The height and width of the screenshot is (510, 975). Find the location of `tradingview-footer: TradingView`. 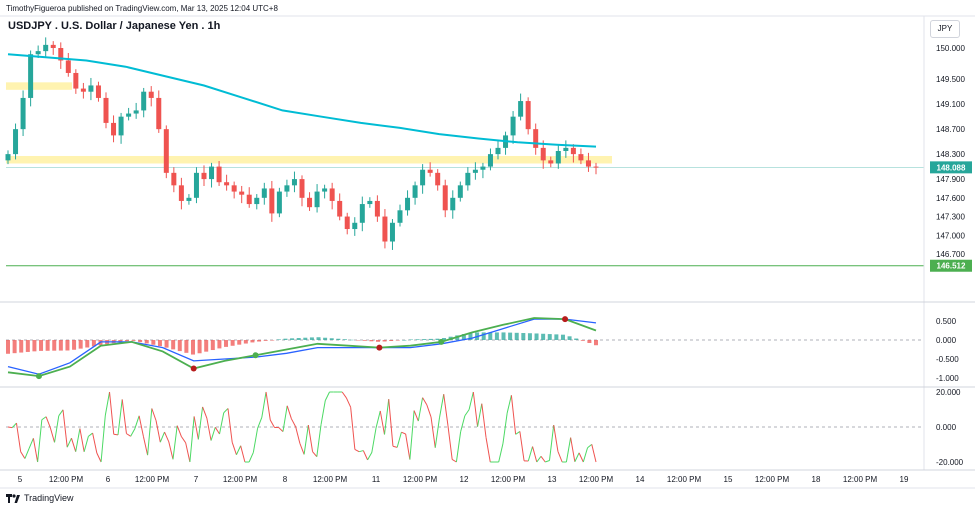

tradingview-footer: TradingView is located at coordinates (40, 498).